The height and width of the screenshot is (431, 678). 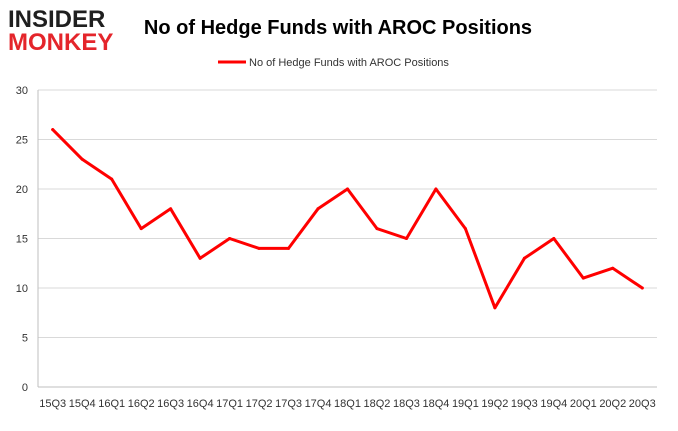 What do you see at coordinates (318, 209) in the screenshot?
I see `data-point-17Q4` at bounding box center [318, 209].